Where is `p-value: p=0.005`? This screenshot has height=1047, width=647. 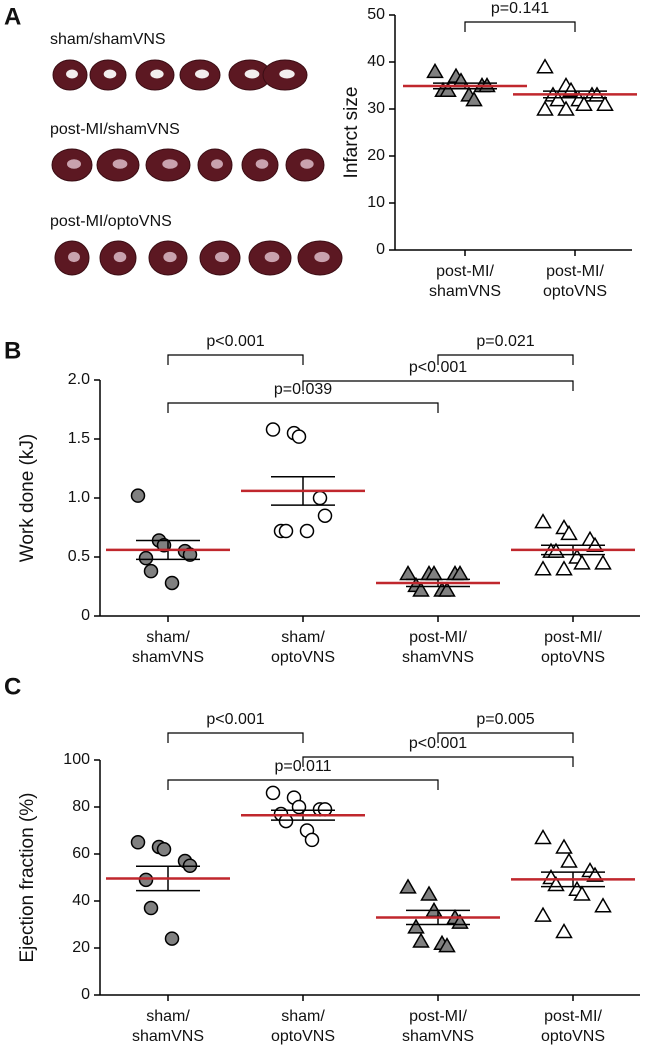
p-value: p=0.005 is located at coordinates (505, 719).